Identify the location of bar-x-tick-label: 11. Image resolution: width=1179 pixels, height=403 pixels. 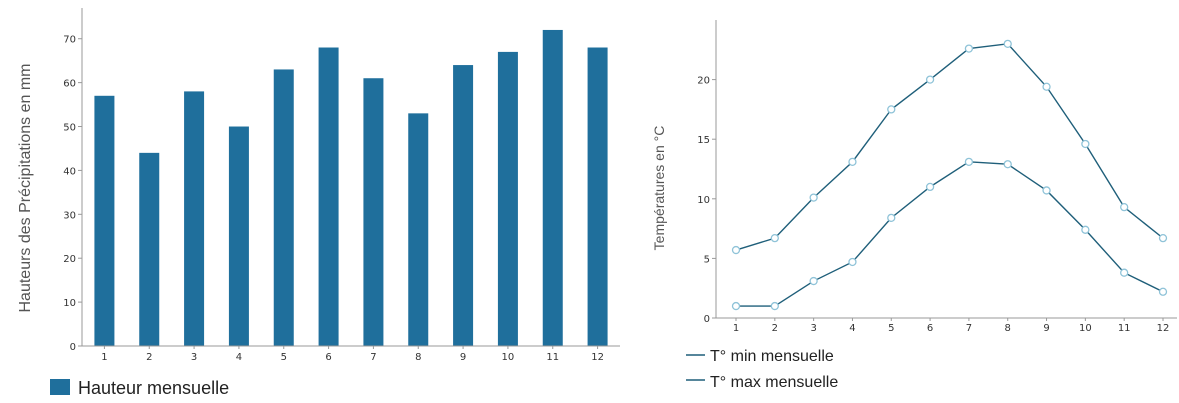
(552, 357).